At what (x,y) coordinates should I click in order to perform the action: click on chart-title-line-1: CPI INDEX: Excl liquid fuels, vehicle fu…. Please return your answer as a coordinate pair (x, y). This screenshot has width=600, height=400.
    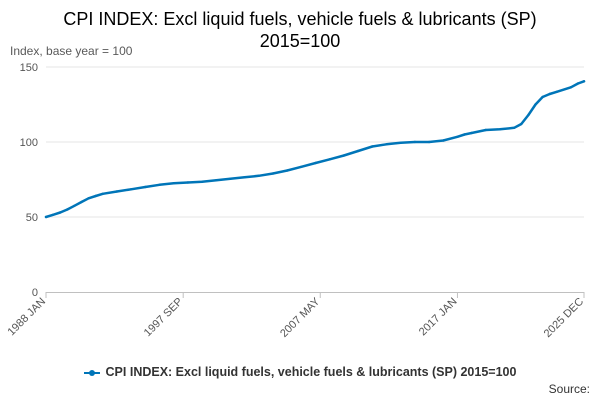
    Looking at the image, I should click on (300, 19).